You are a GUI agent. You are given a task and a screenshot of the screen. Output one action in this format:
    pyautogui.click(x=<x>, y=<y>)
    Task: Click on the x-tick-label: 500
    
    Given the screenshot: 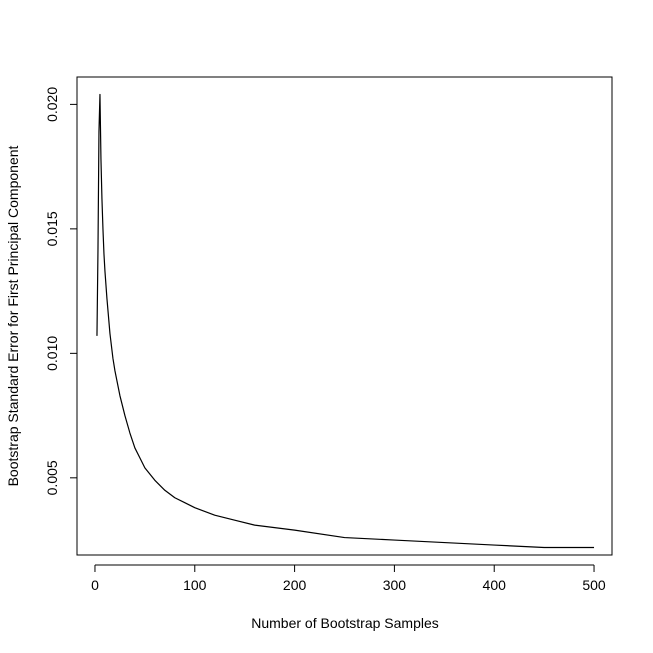 What is the action you would take?
    pyautogui.click(x=594, y=585)
    